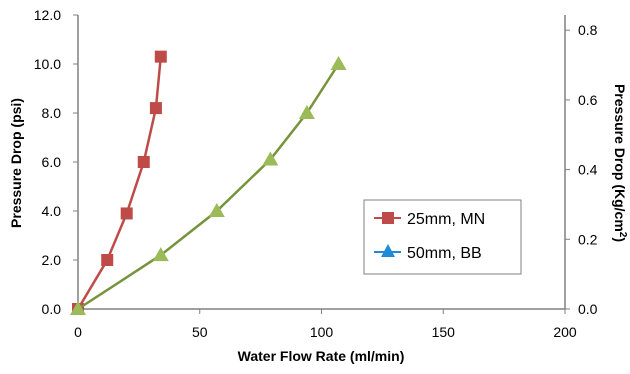 Image resolution: width=630 pixels, height=374 pixels. I want to click on y-tick-label: 6.0, so click(52, 162).